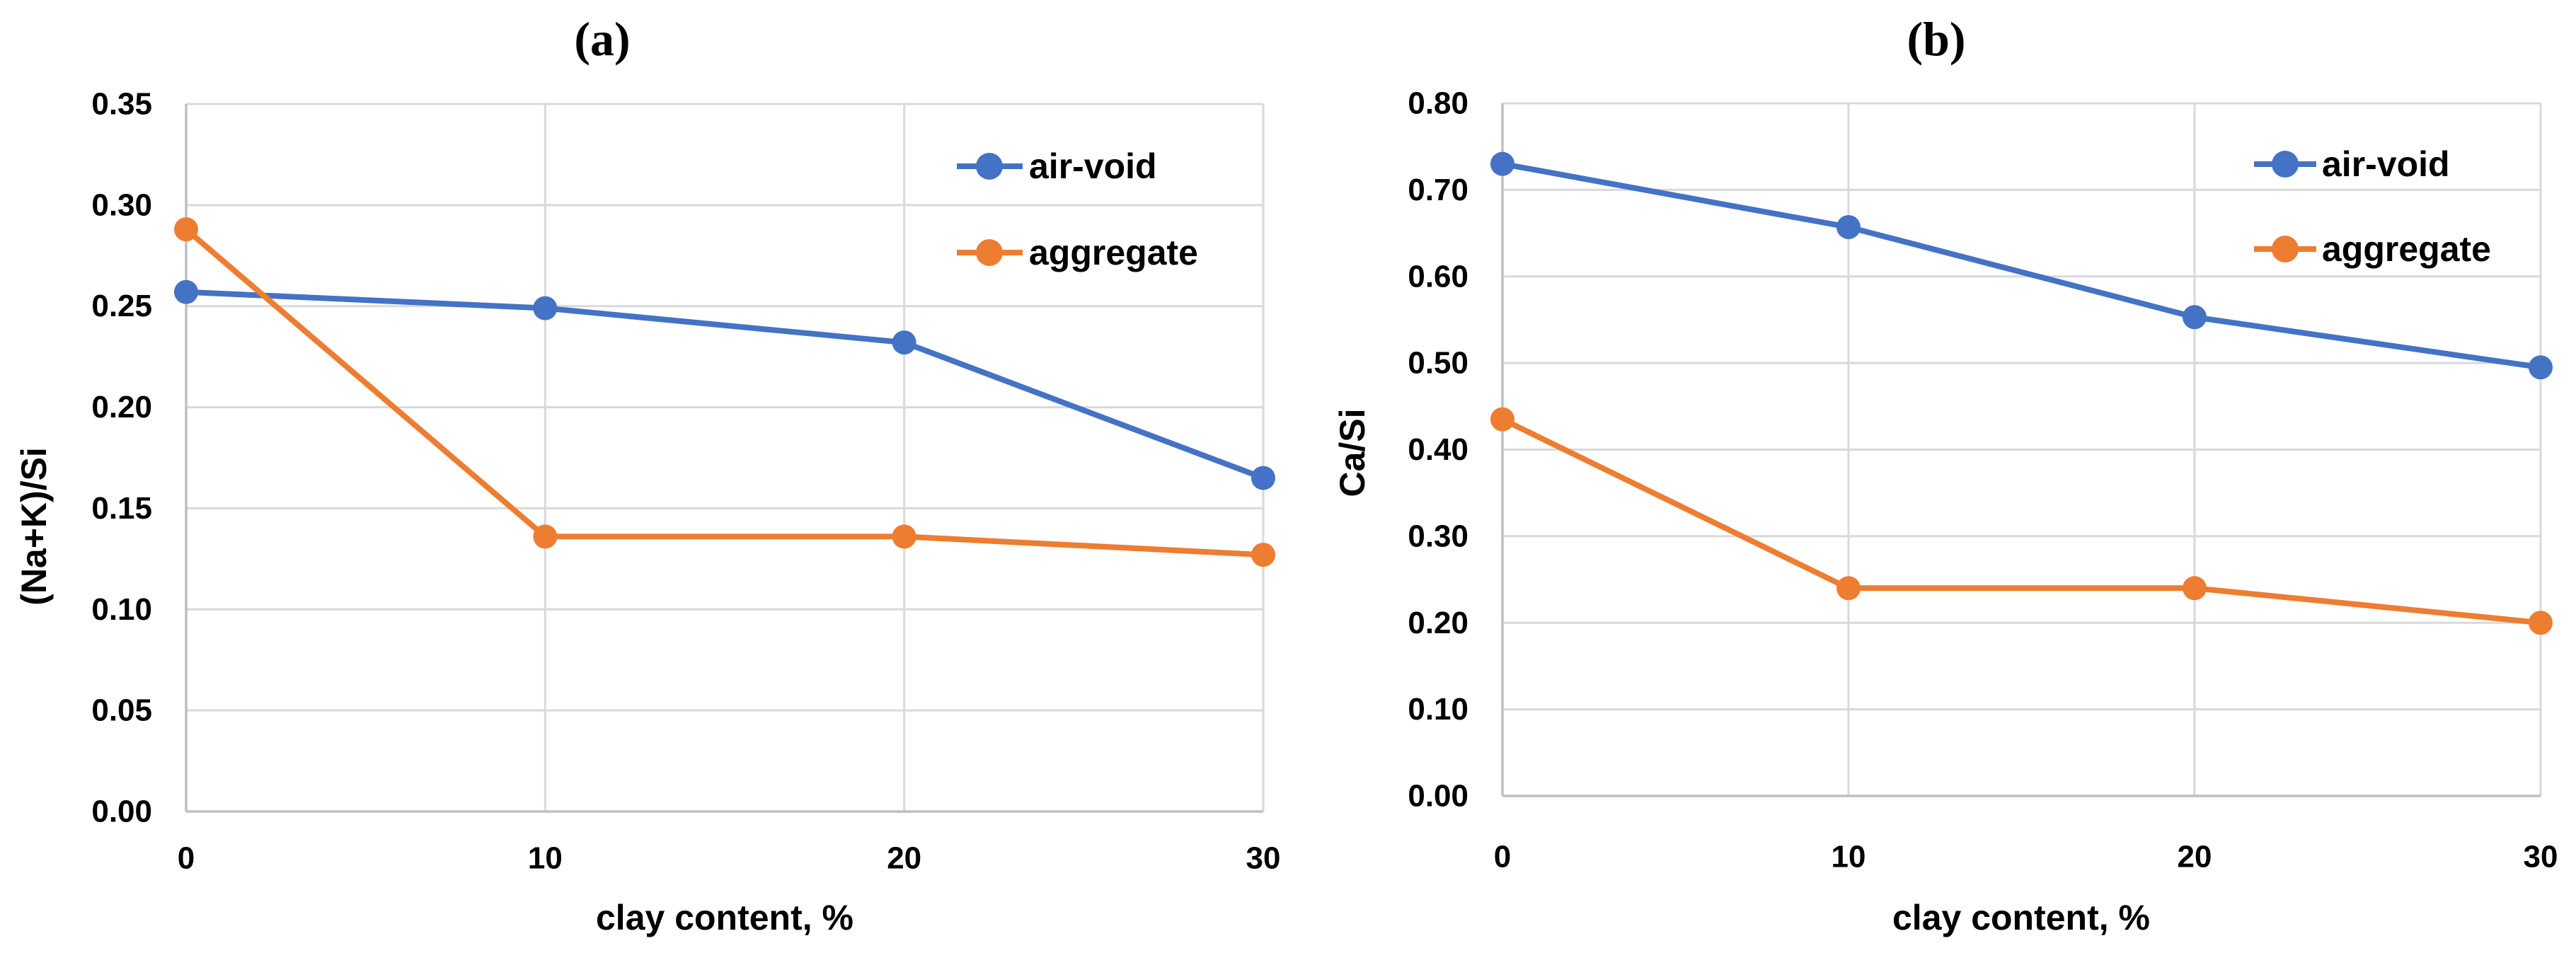 This screenshot has width=2576, height=953. Describe the element at coordinates (122, 104) in the screenshot. I see `y-tick-label: 0.35` at that location.